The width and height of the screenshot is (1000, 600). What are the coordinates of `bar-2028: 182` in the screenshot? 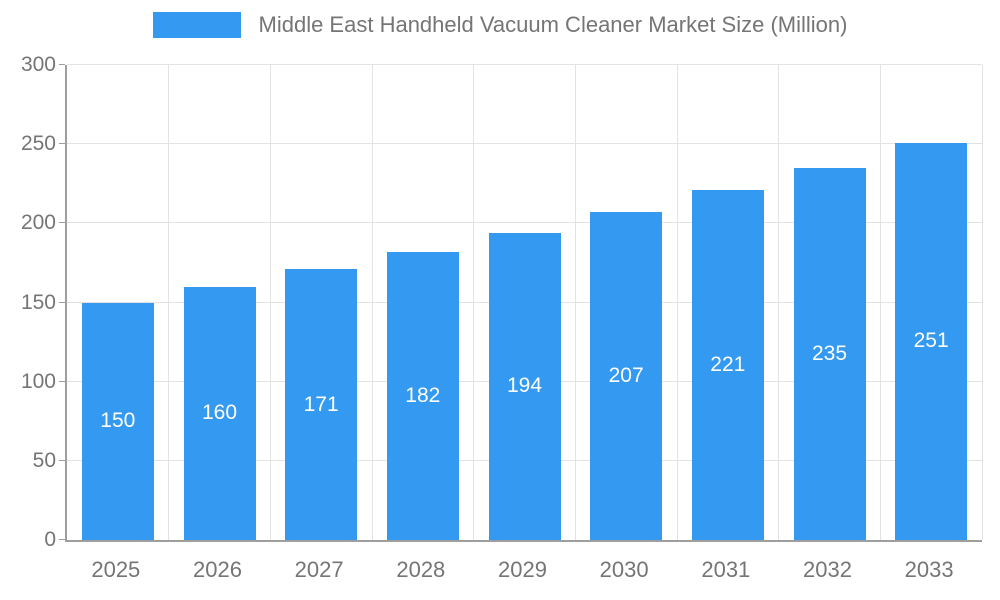 It's located at (422, 395).